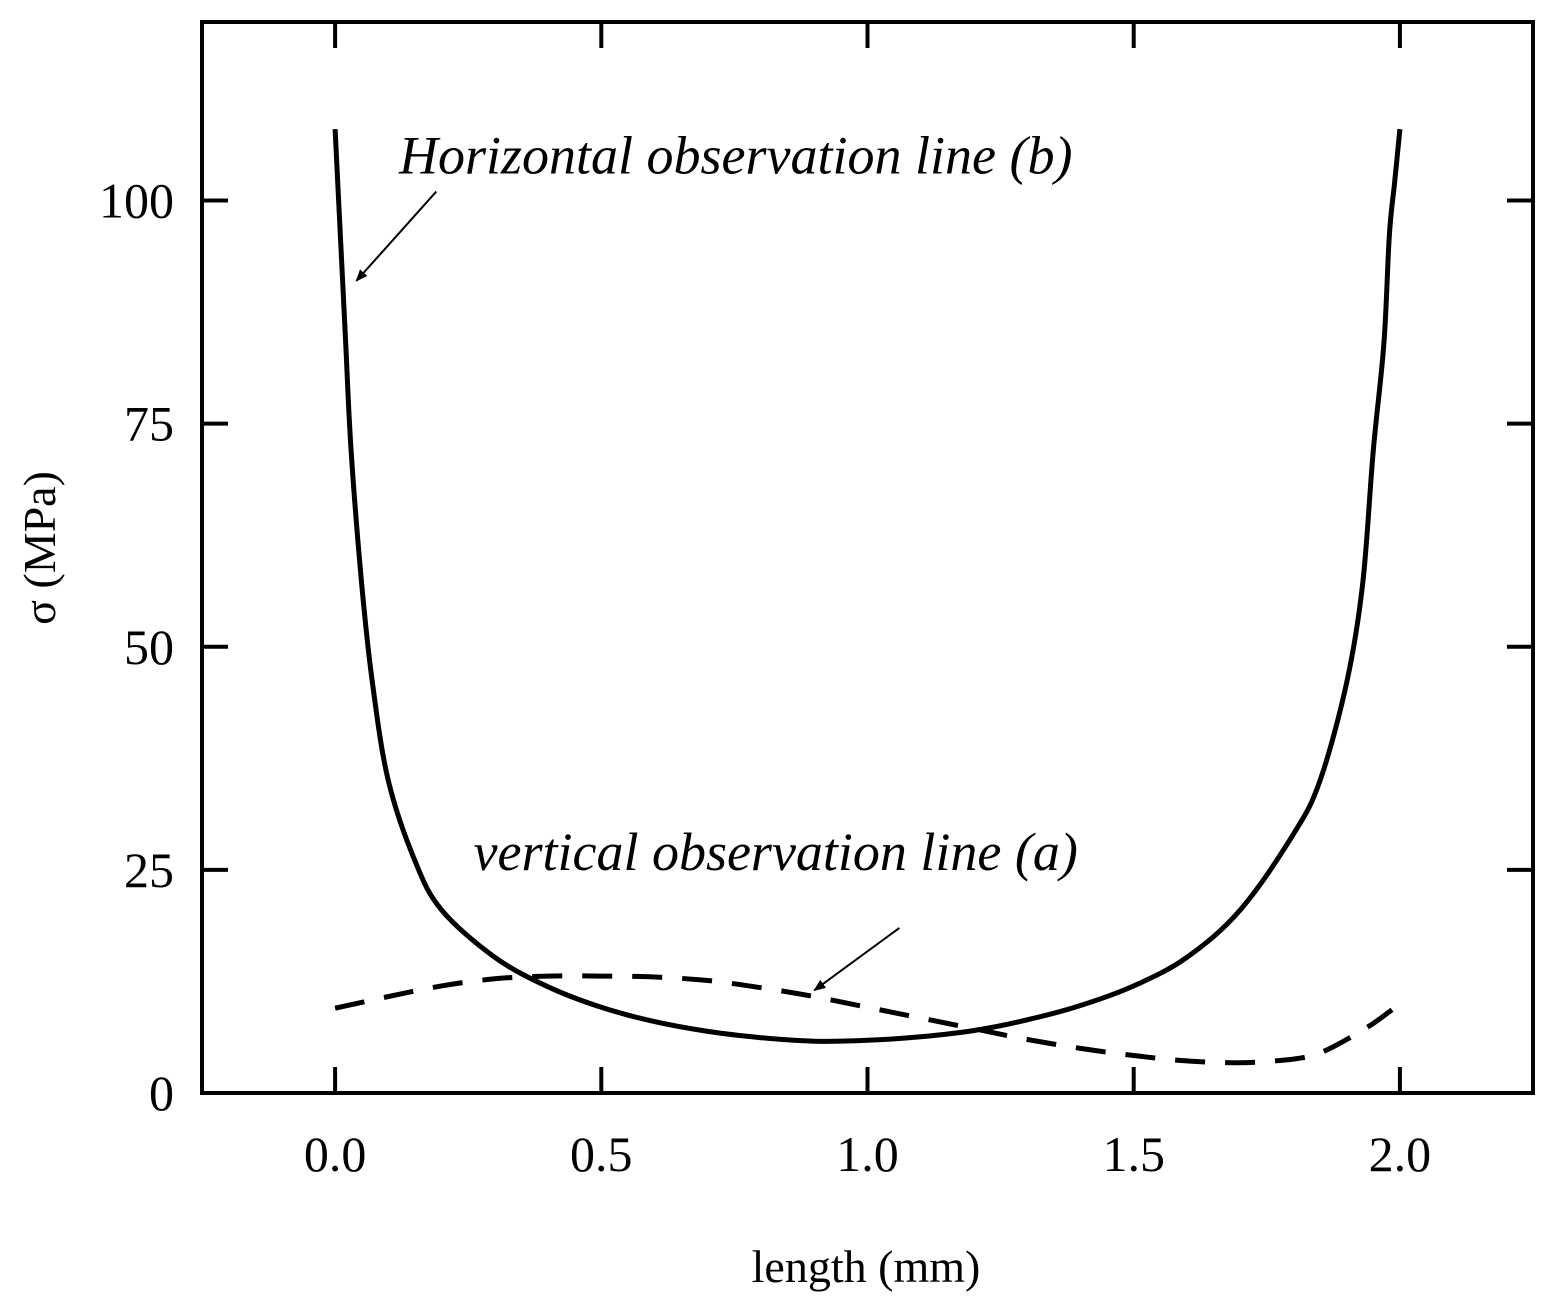 The width and height of the screenshot is (1549, 1304). I want to click on x-tick-label: 1.5, so click(1133, 1154).